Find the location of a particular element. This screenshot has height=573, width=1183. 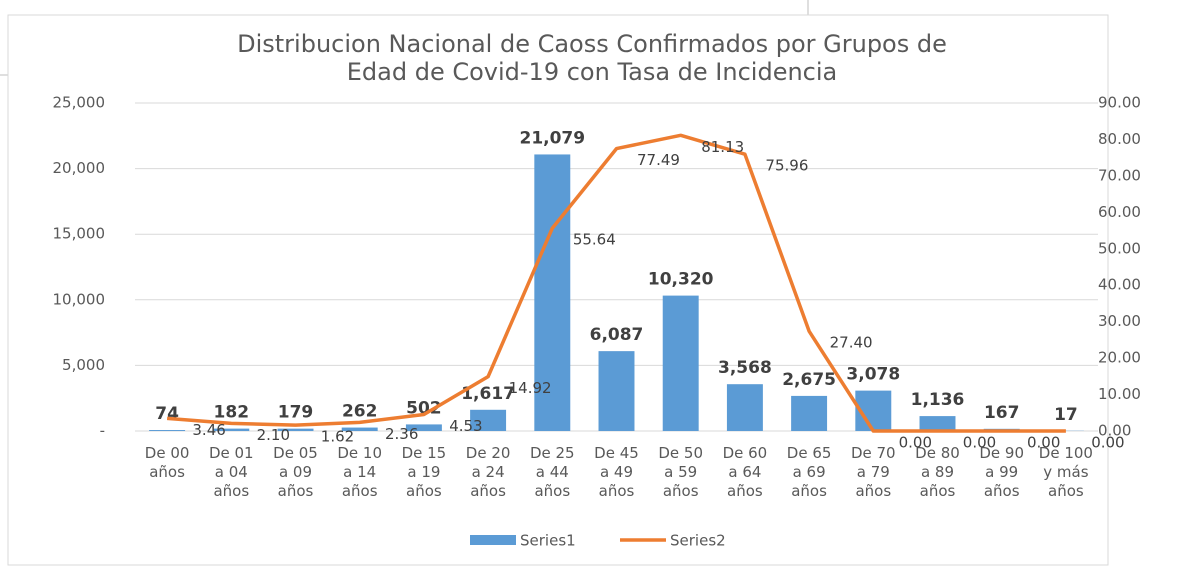

y2-tick-label: 30.00 is located at coordinates (1119, 321).